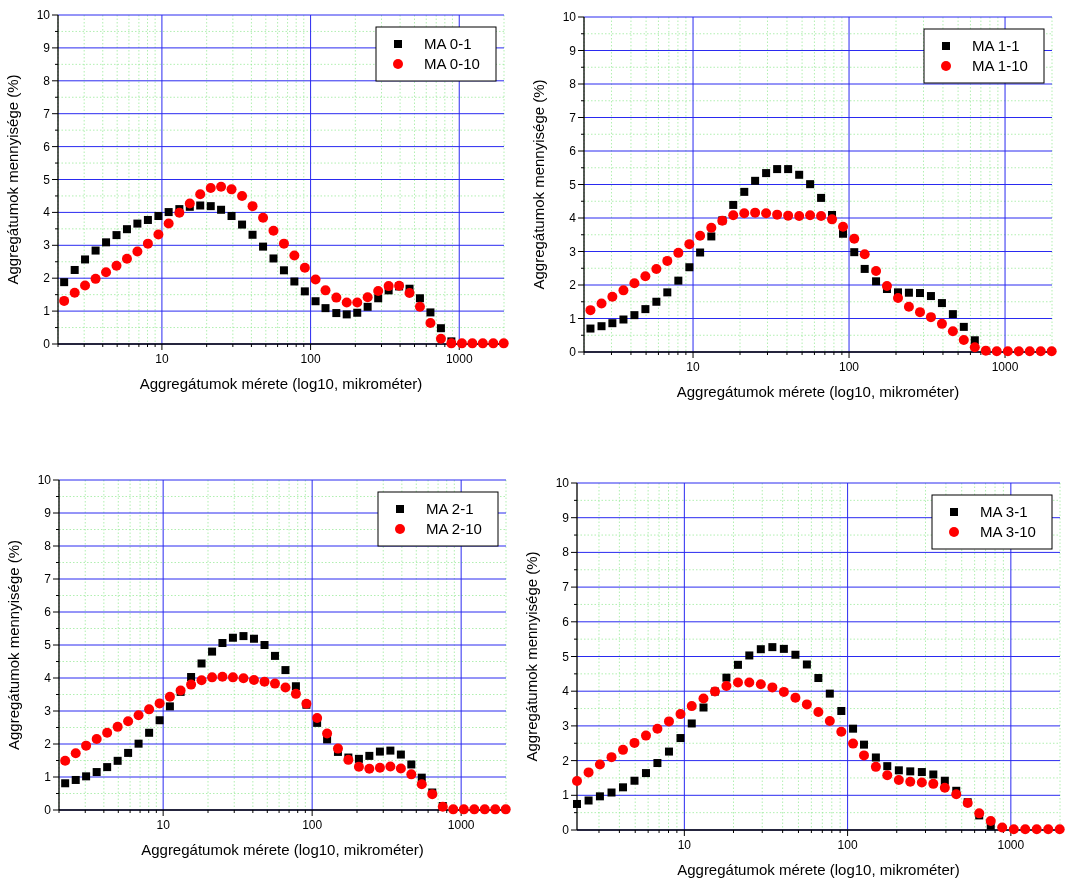  I want to click on y-tick-label: 10, so click(44, 480).